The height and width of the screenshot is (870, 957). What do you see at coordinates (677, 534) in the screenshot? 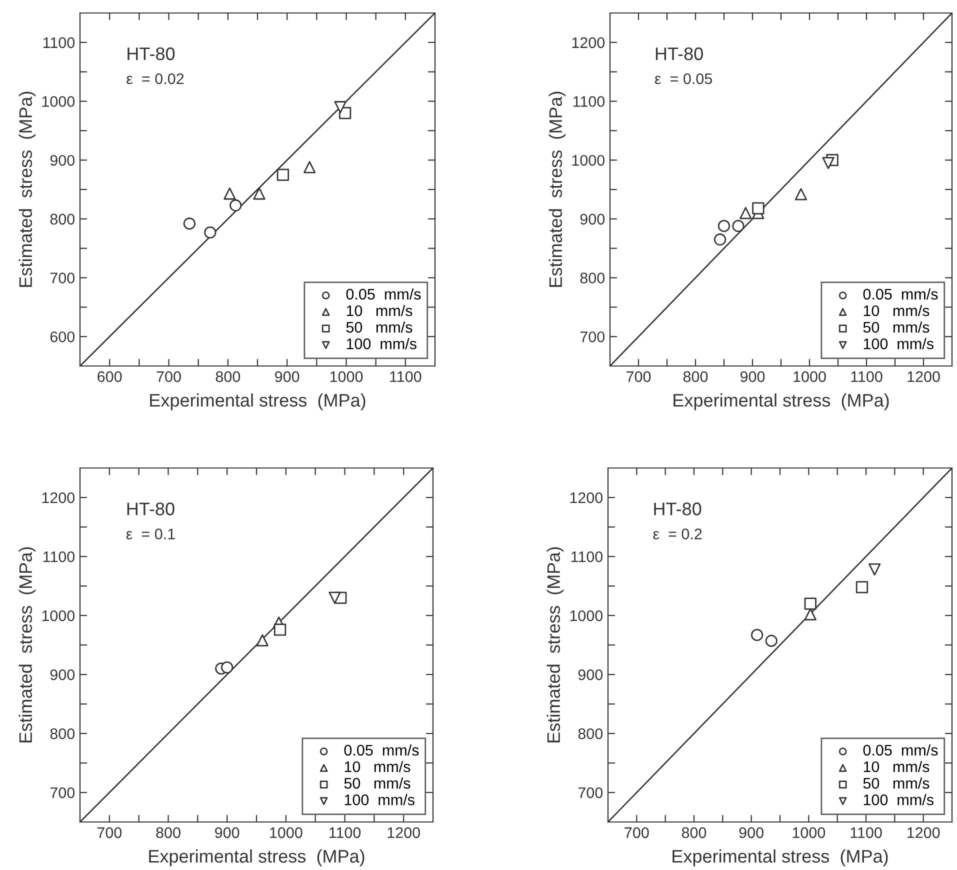
I see `annotation: ε = 0.2` at bounding box center [677, 534].